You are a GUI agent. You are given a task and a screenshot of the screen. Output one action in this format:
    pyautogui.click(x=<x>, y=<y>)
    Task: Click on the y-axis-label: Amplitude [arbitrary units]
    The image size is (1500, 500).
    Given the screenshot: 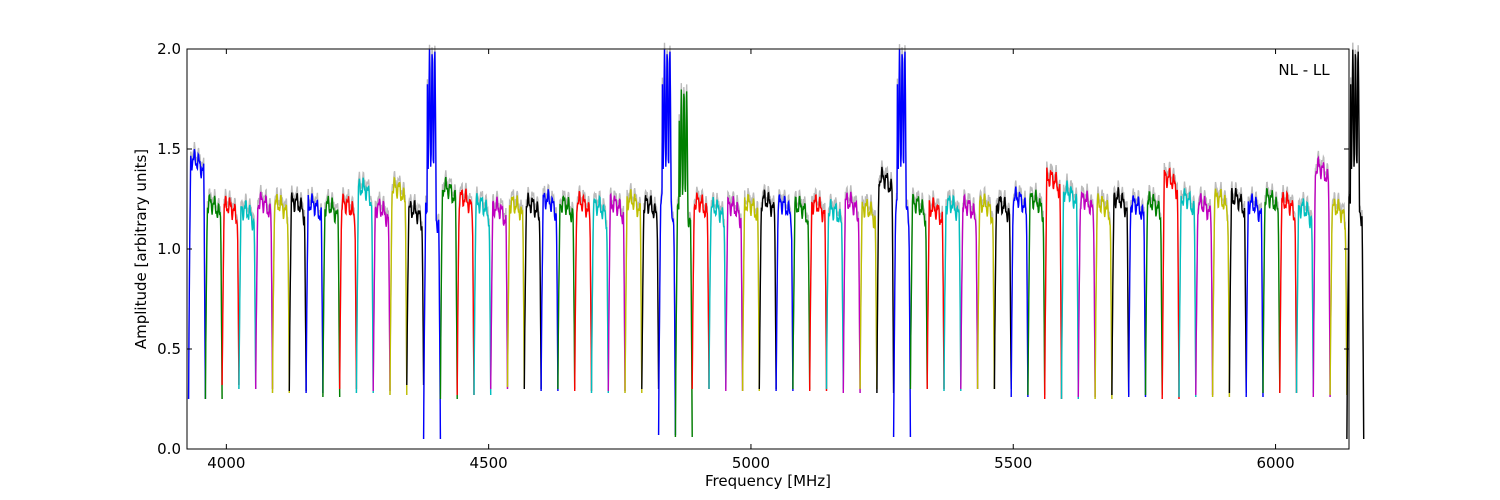 What is the action you would take?
    pyautogui.click(x=141, y=249)
    